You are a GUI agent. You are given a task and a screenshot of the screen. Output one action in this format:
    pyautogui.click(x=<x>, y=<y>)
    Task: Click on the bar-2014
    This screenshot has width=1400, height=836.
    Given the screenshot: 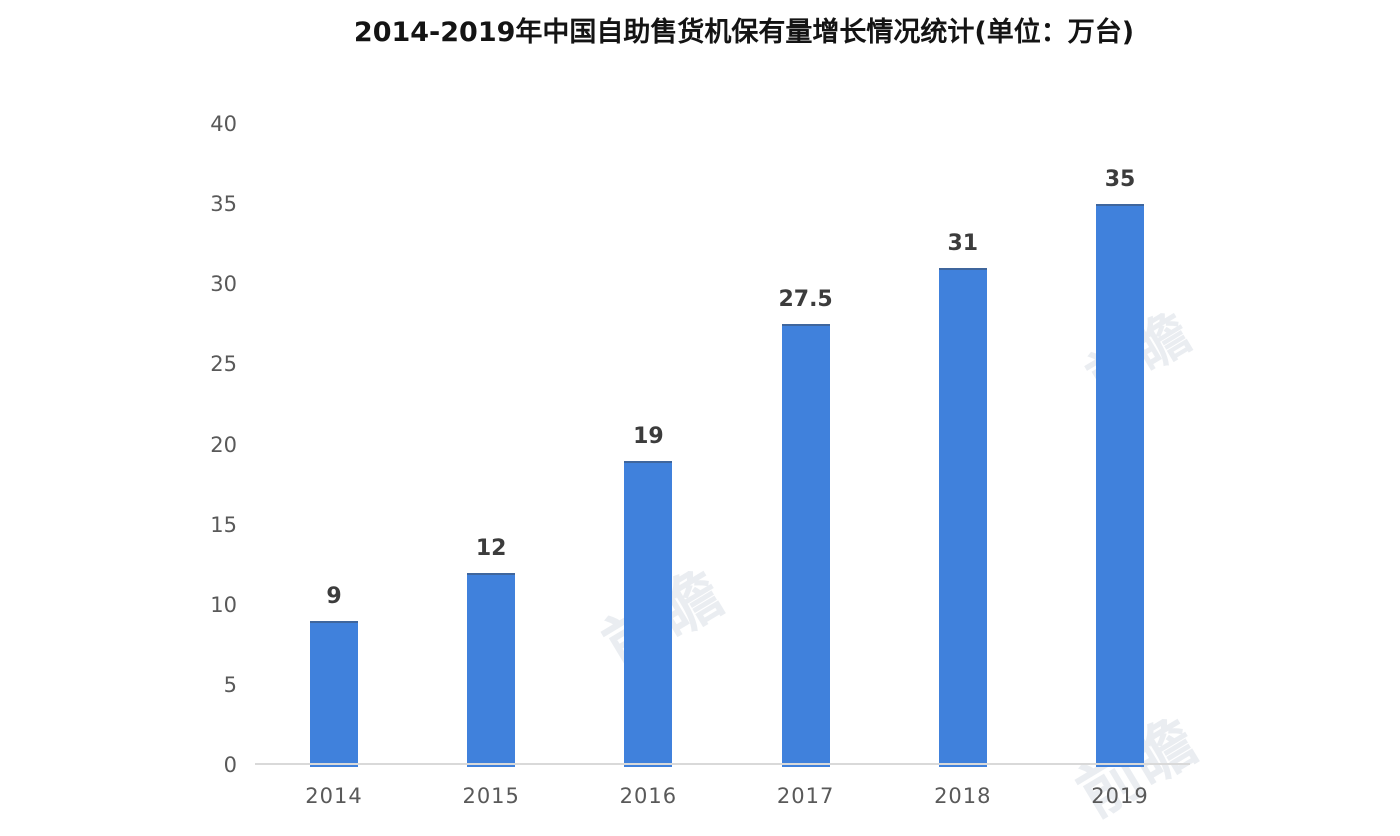 What is the action you would take?
    pyautogui.click(x=334, y=693)
    